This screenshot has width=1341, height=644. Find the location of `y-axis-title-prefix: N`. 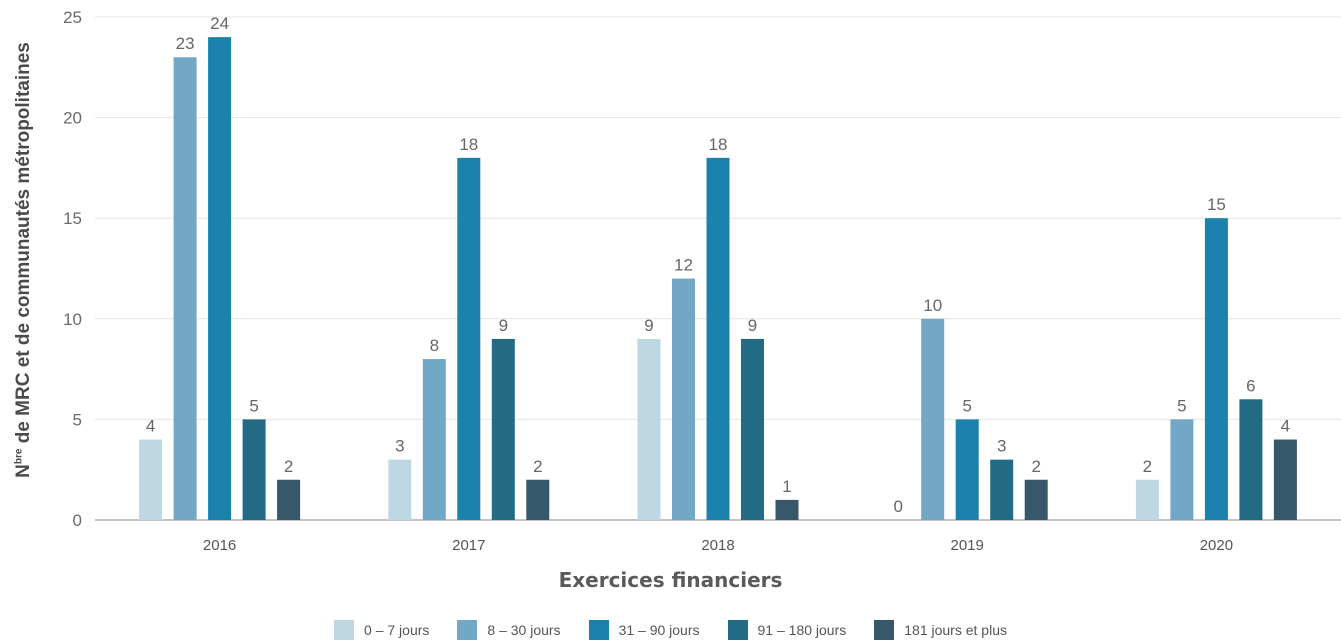

y-axis-title-prefix: N is located at coordinates (23, 471).